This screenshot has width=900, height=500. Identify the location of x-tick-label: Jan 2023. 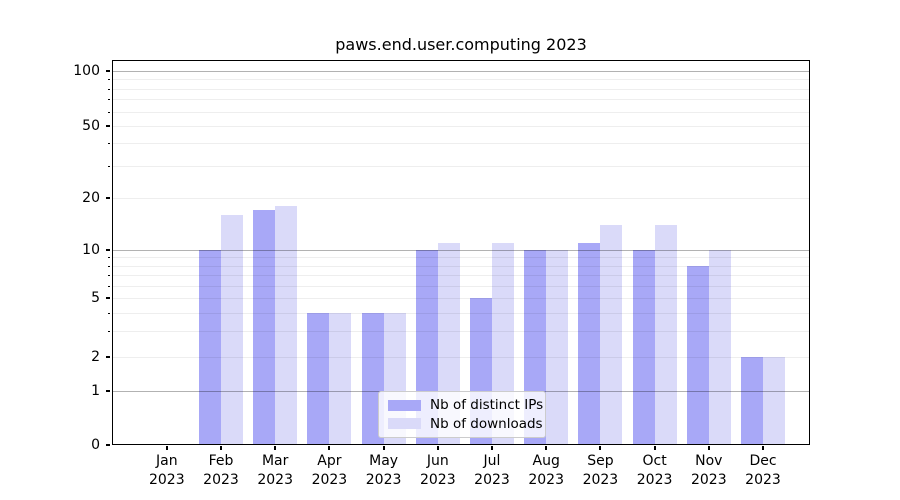
(166, 470).